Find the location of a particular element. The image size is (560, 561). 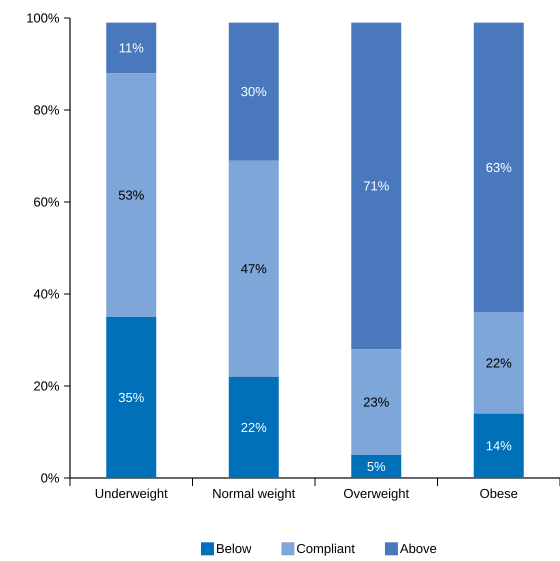

x-tick-label: Overweight is located at coordinates (377, 494).